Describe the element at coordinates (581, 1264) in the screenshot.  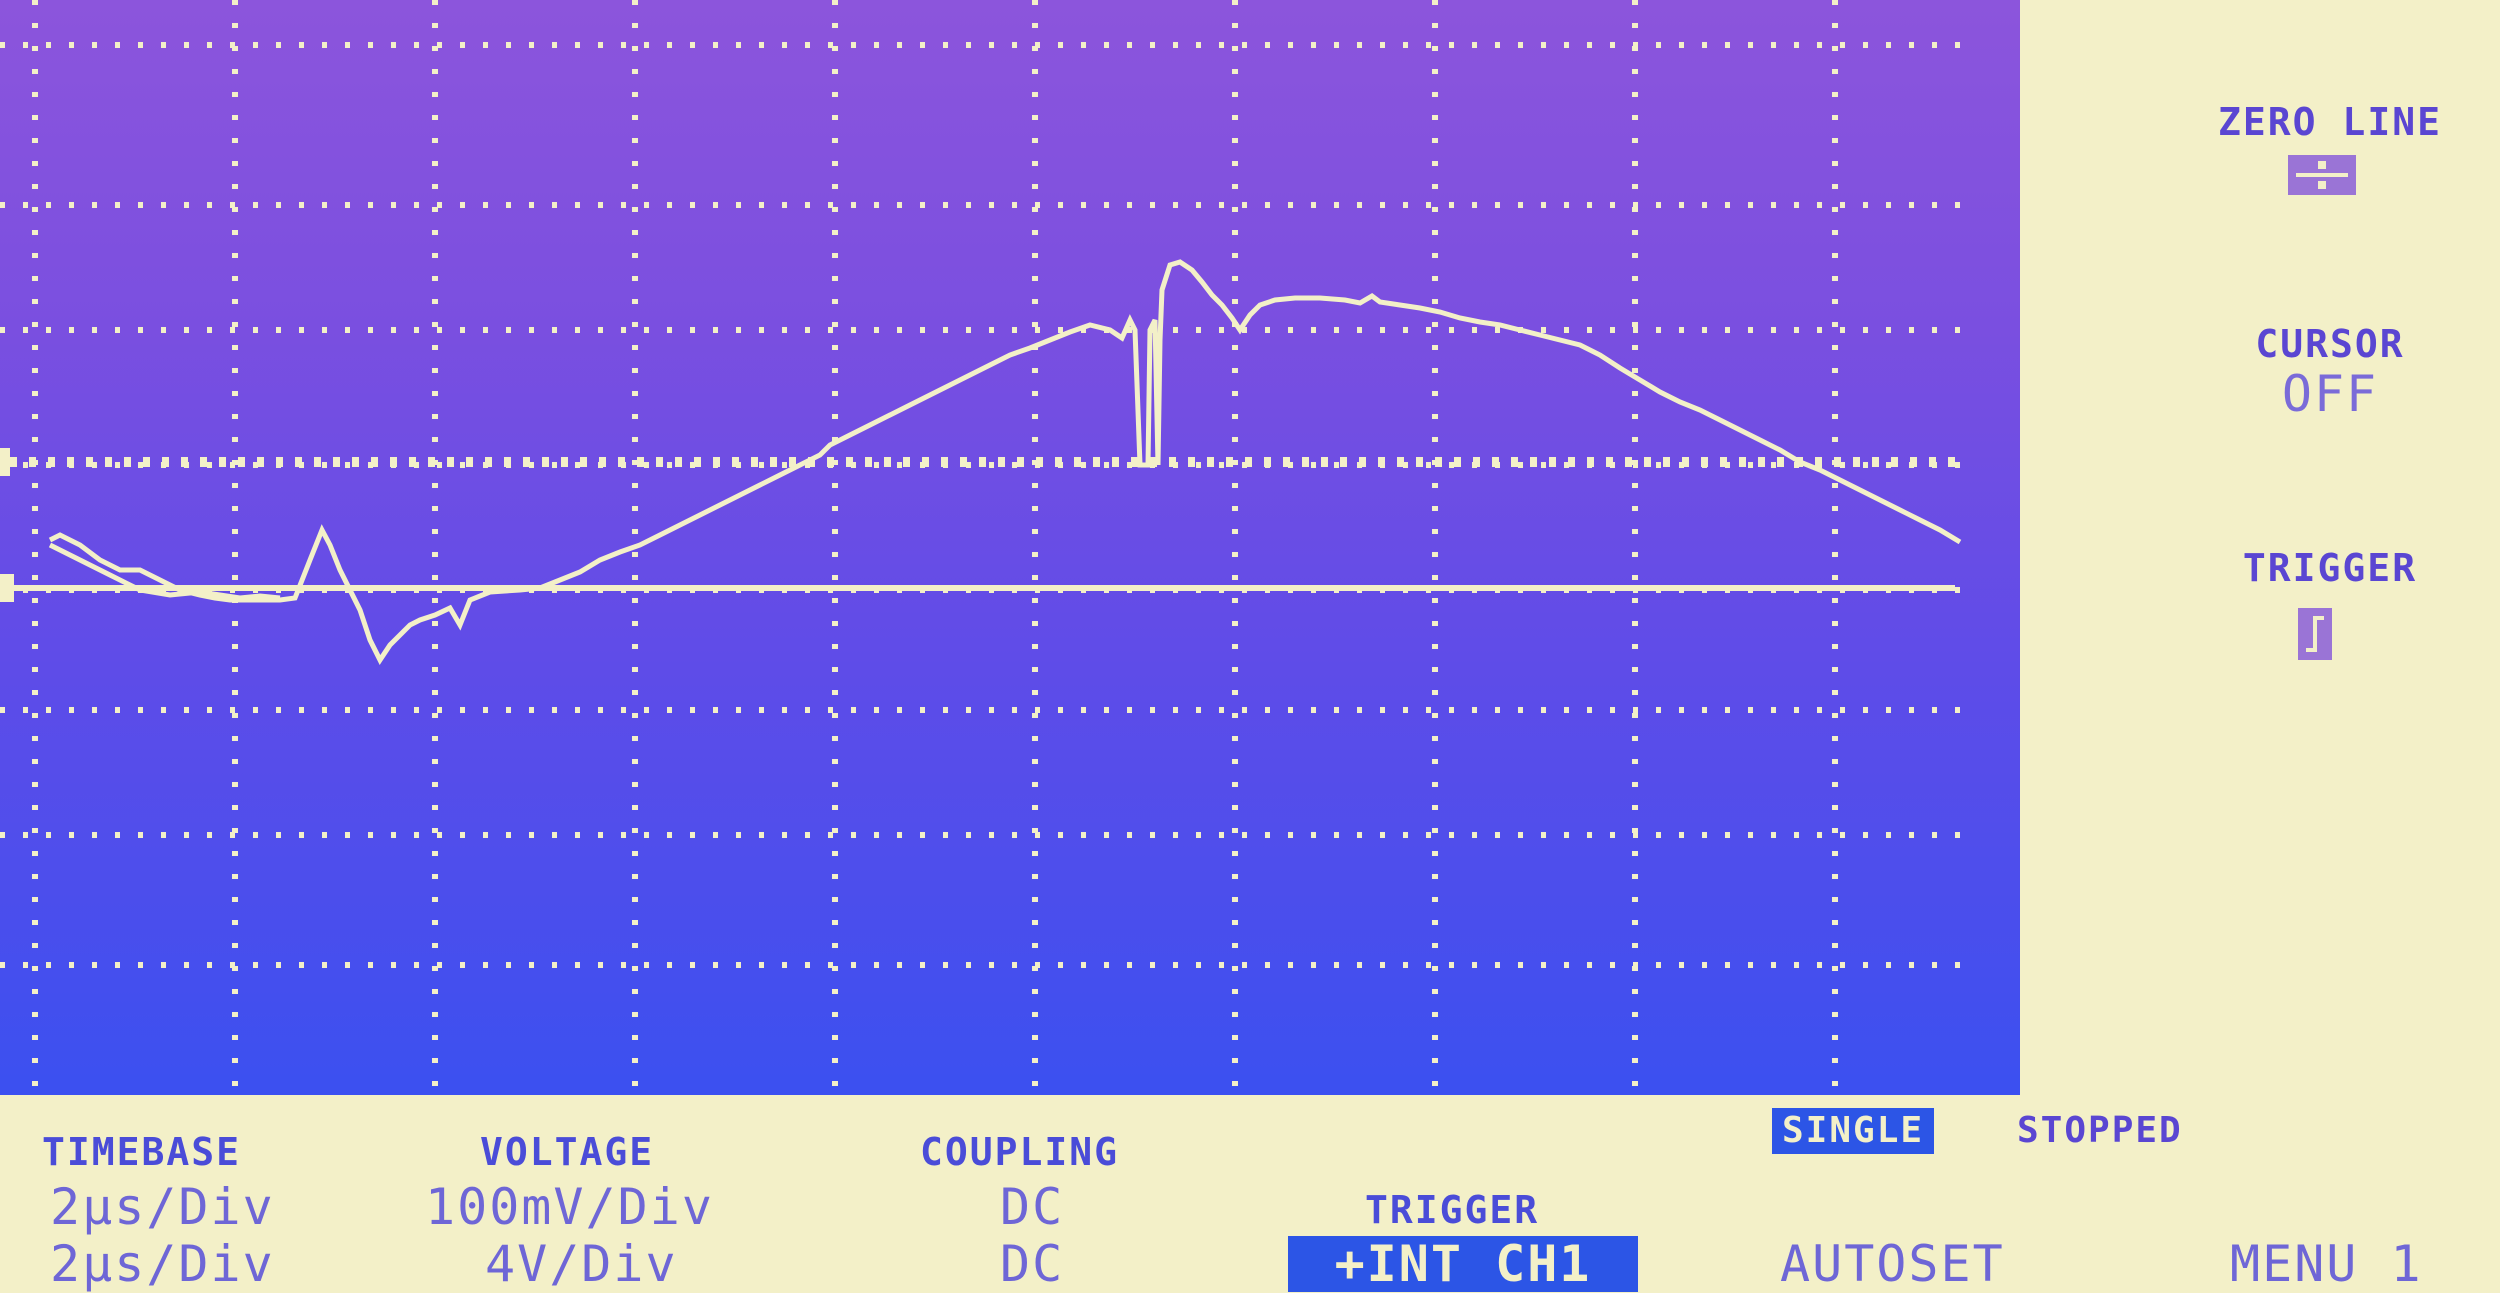
I see `voltage-ch2: 4V/Div` at that location.